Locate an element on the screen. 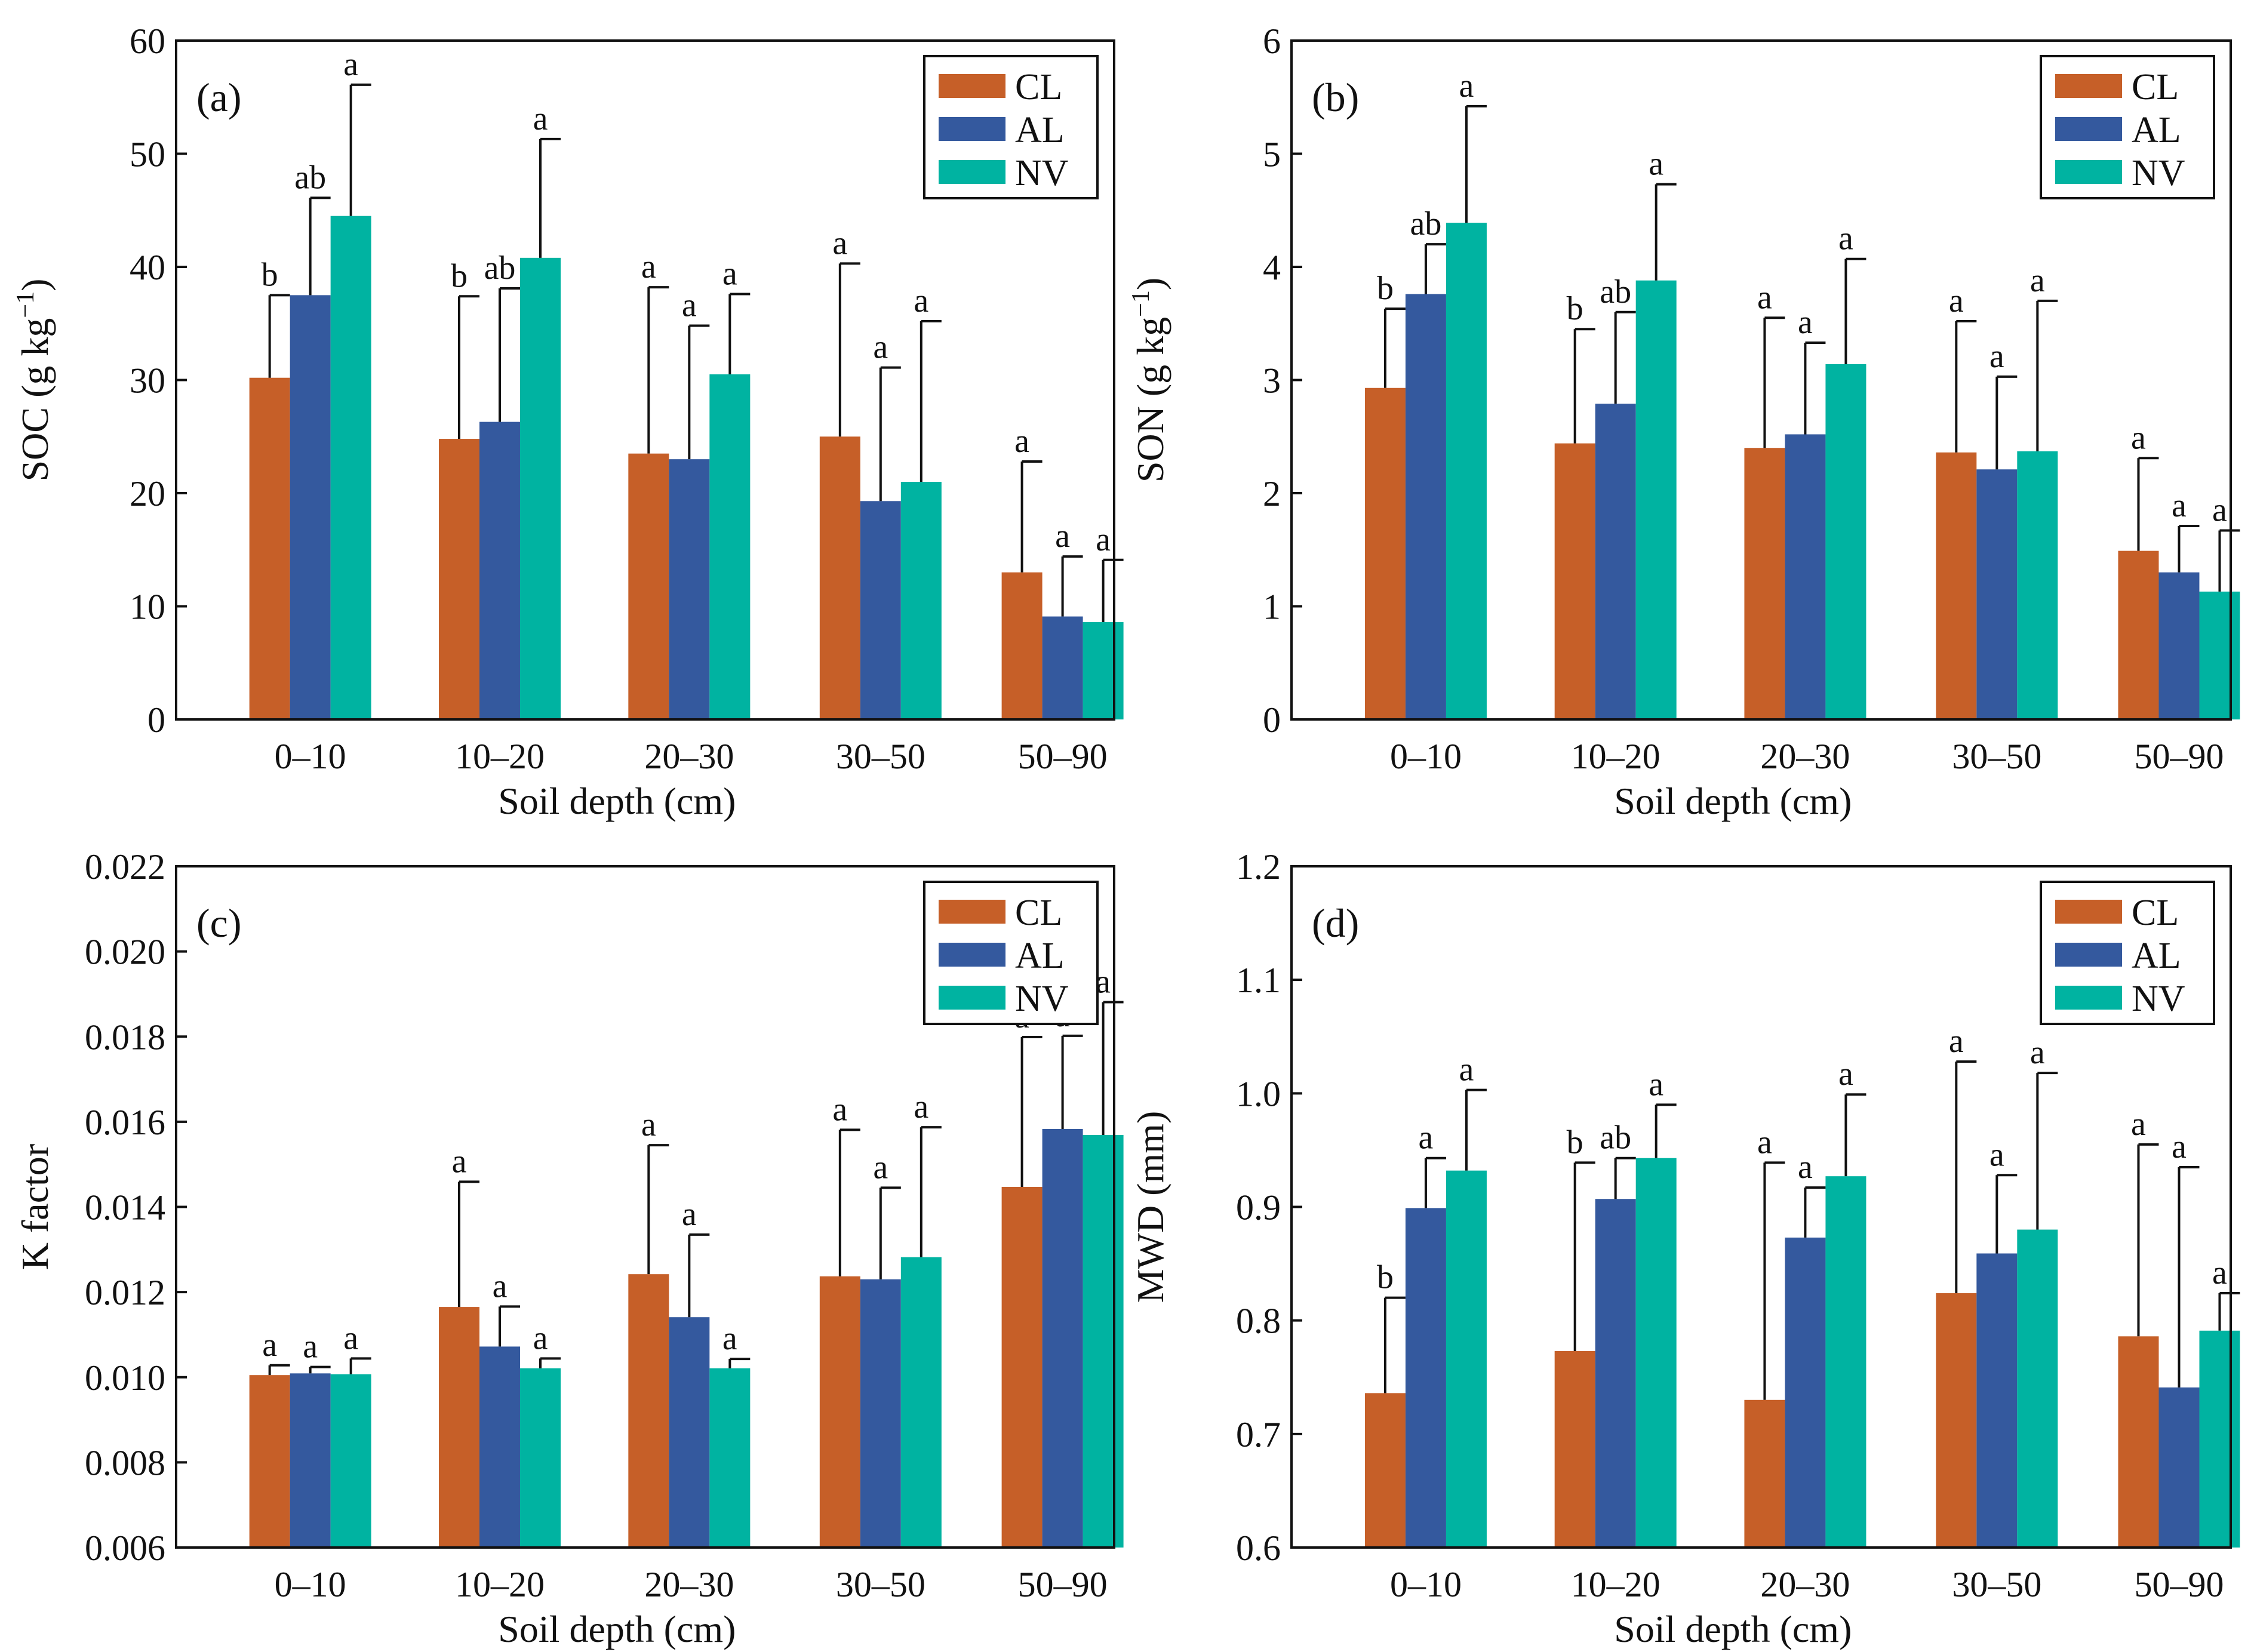  x-tick-label: 10–20 is located at coordinates (500, 756).